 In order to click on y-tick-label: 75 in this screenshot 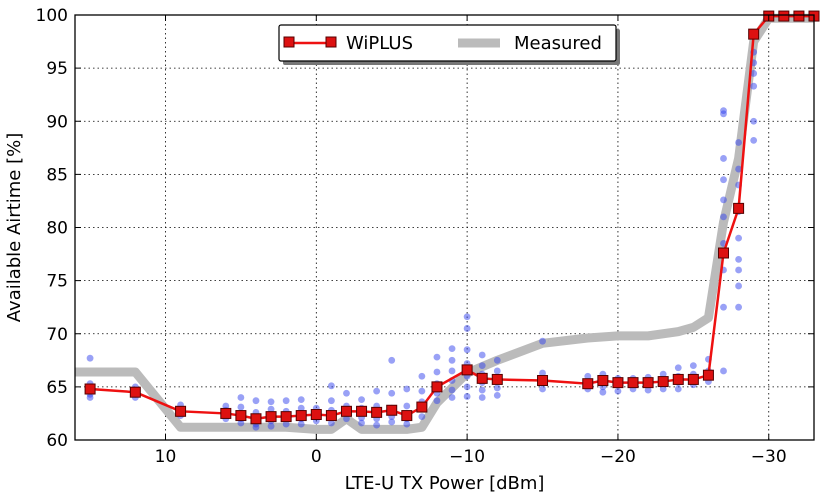, I will do `click(57, 282)`.